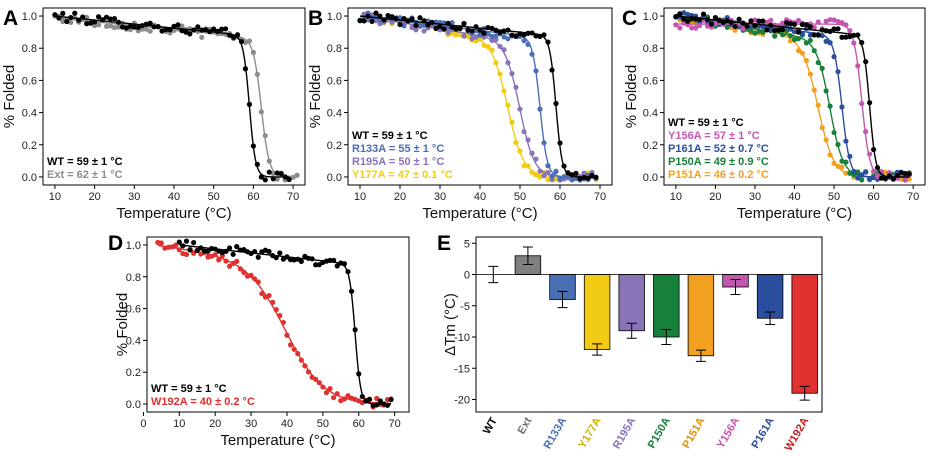  I want to click on panel-label: E, so click(444, 243).